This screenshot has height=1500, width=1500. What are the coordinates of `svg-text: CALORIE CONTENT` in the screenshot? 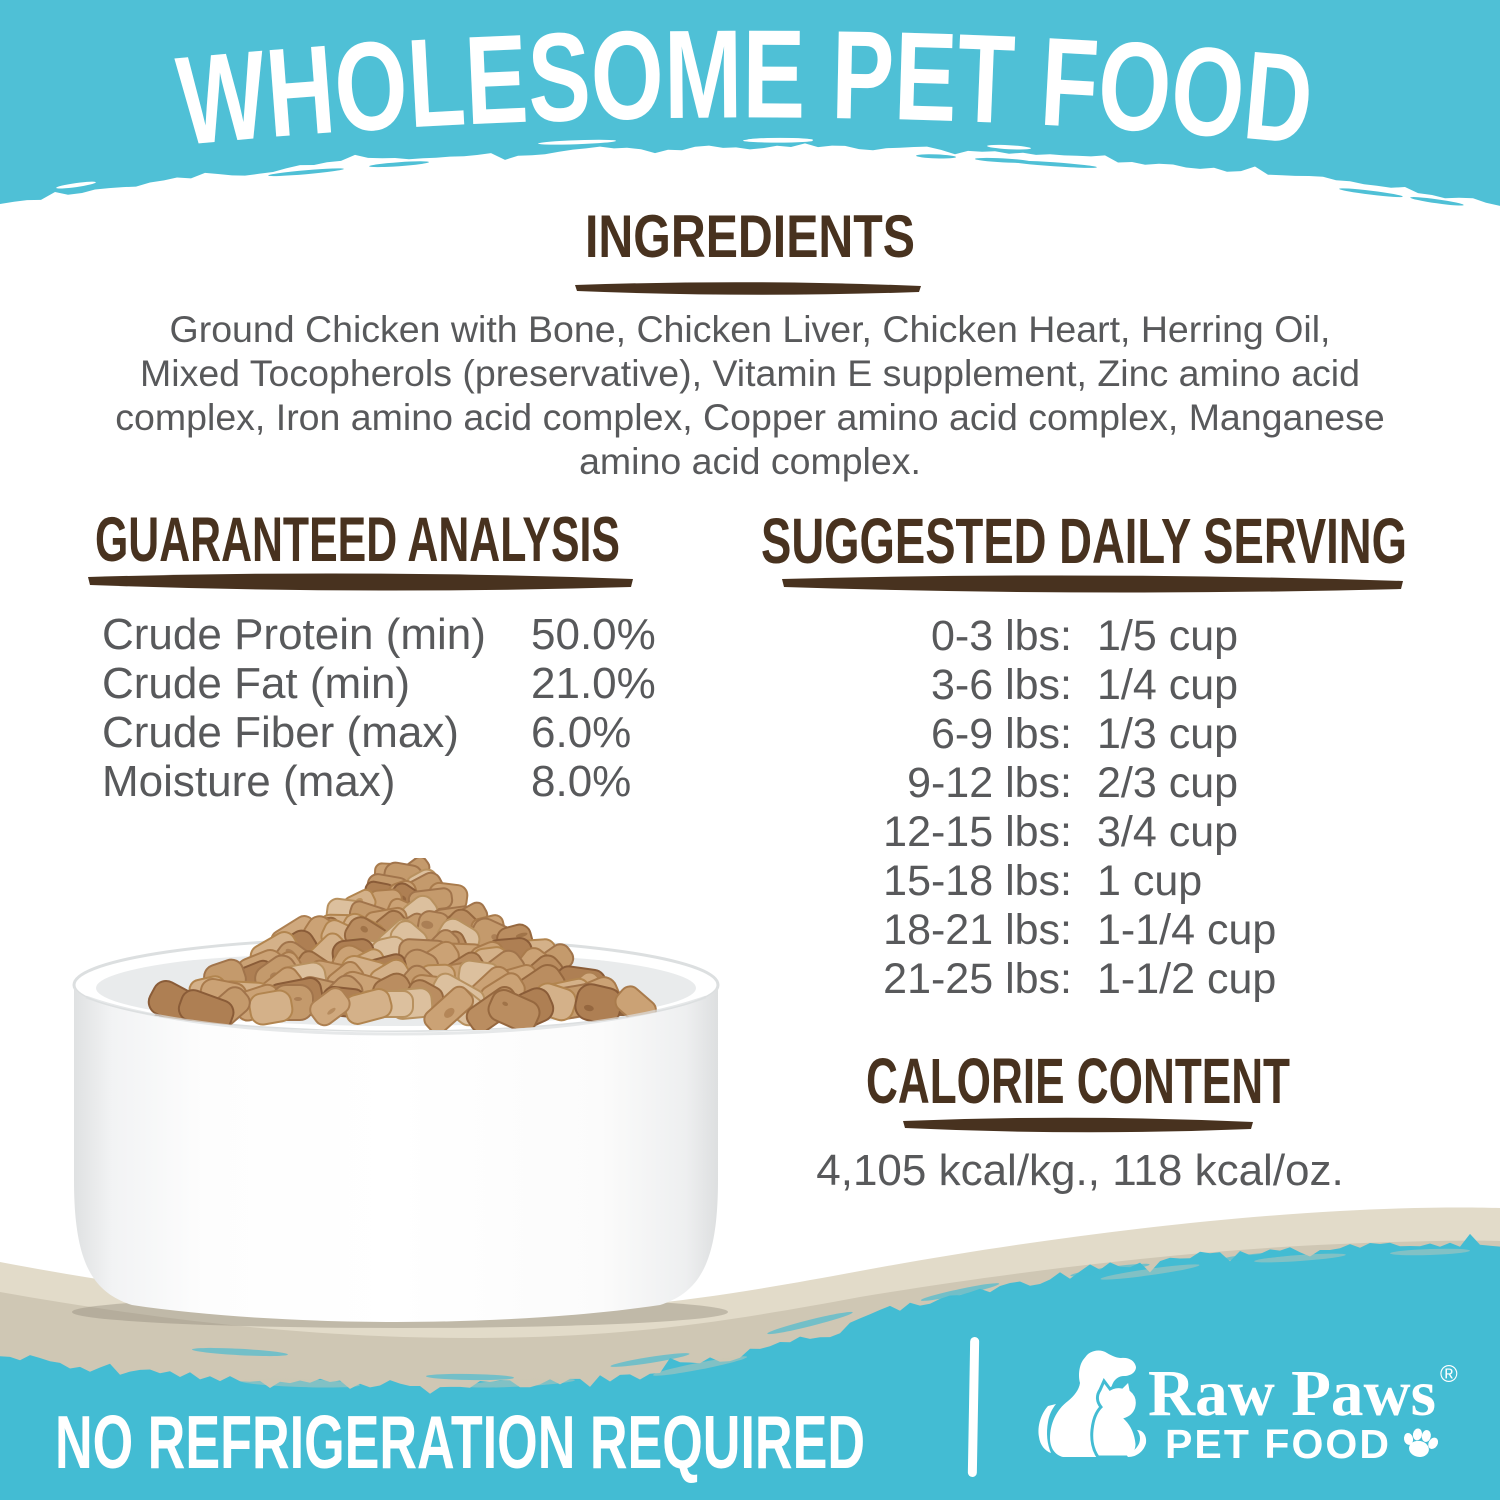 It's located at (1078, 1081).